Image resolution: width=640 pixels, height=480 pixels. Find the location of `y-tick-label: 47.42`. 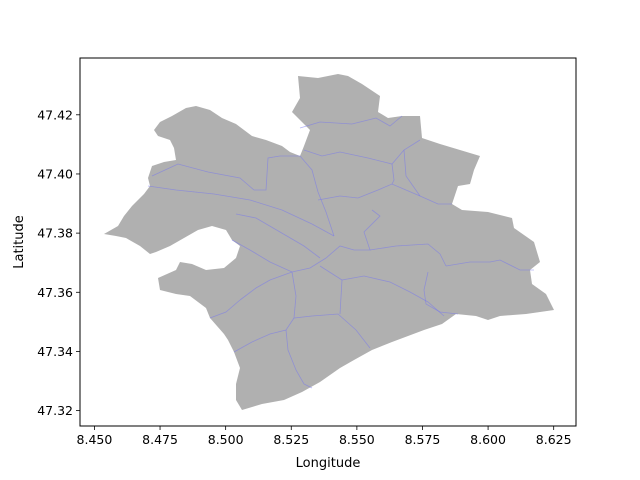

y-tick-label: 47.42 is located at coordinates (55, 114).